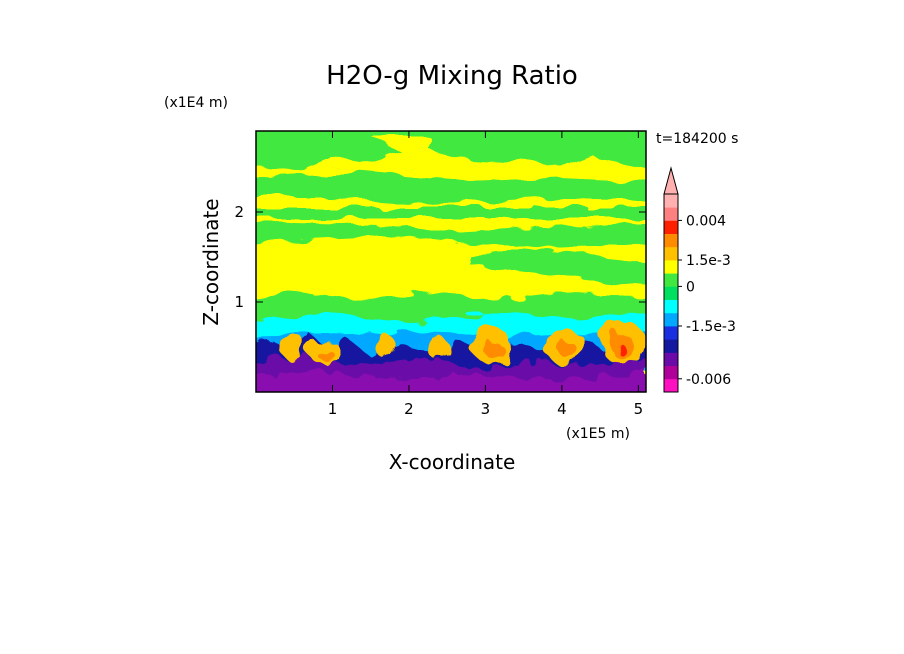  Describe the element at coordinates (706, 221) in the screenshot. I see `colorbar-tick-label: 0.004` at that location.